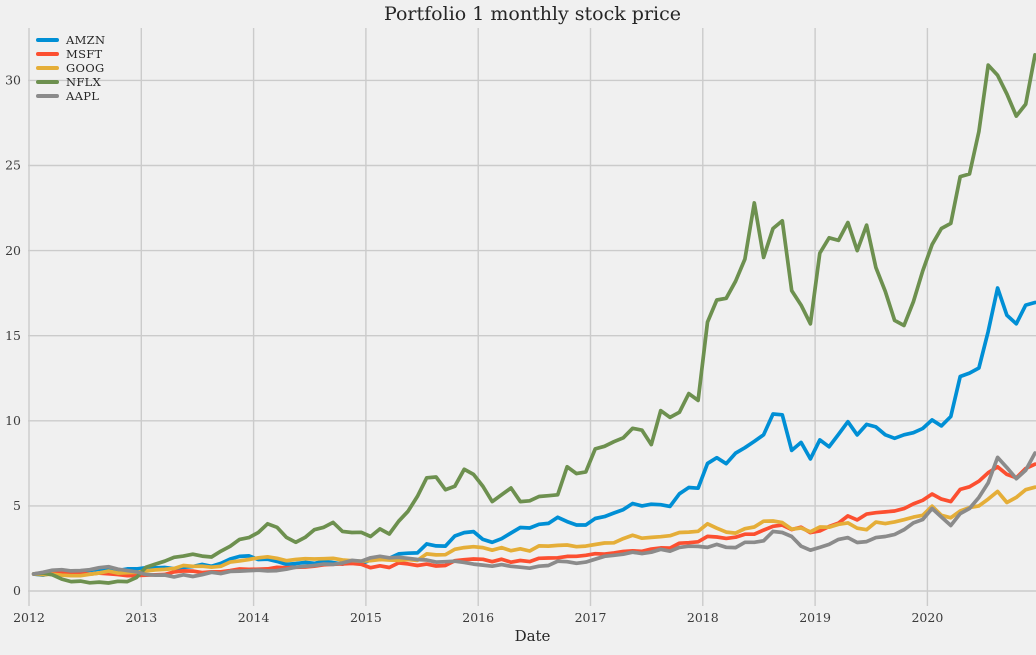  What do you see at coordinates (47, 54) in the screenshot?
I see `legend-swatch-msft` at bounding box center [47, 54].